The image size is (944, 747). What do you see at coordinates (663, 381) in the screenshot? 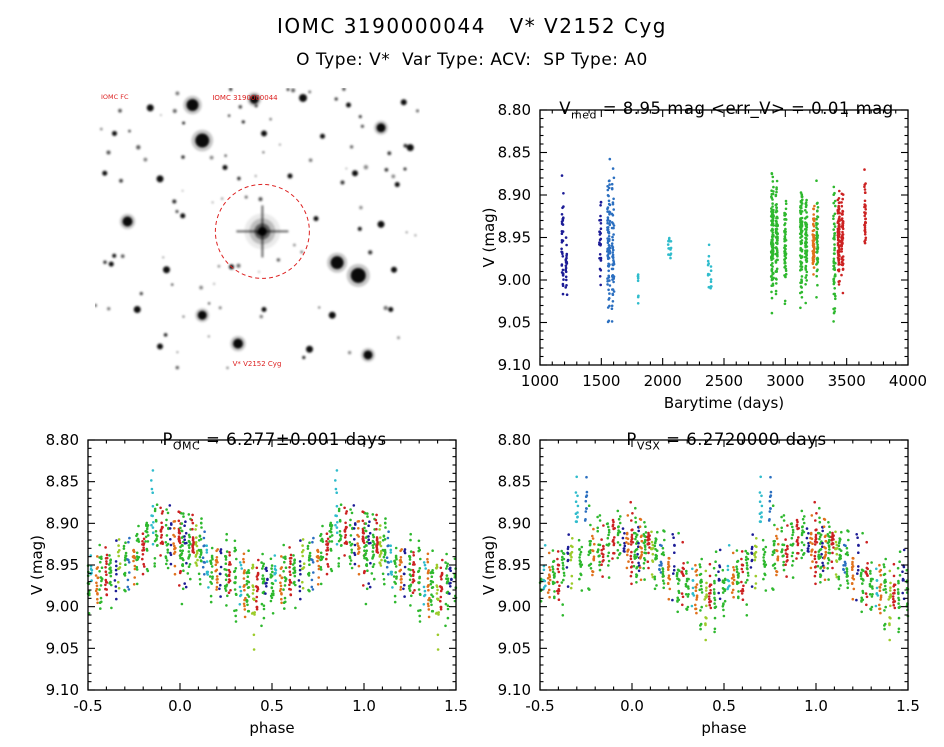
I see `svg-text: 2000` at bounding box center [663, 381].